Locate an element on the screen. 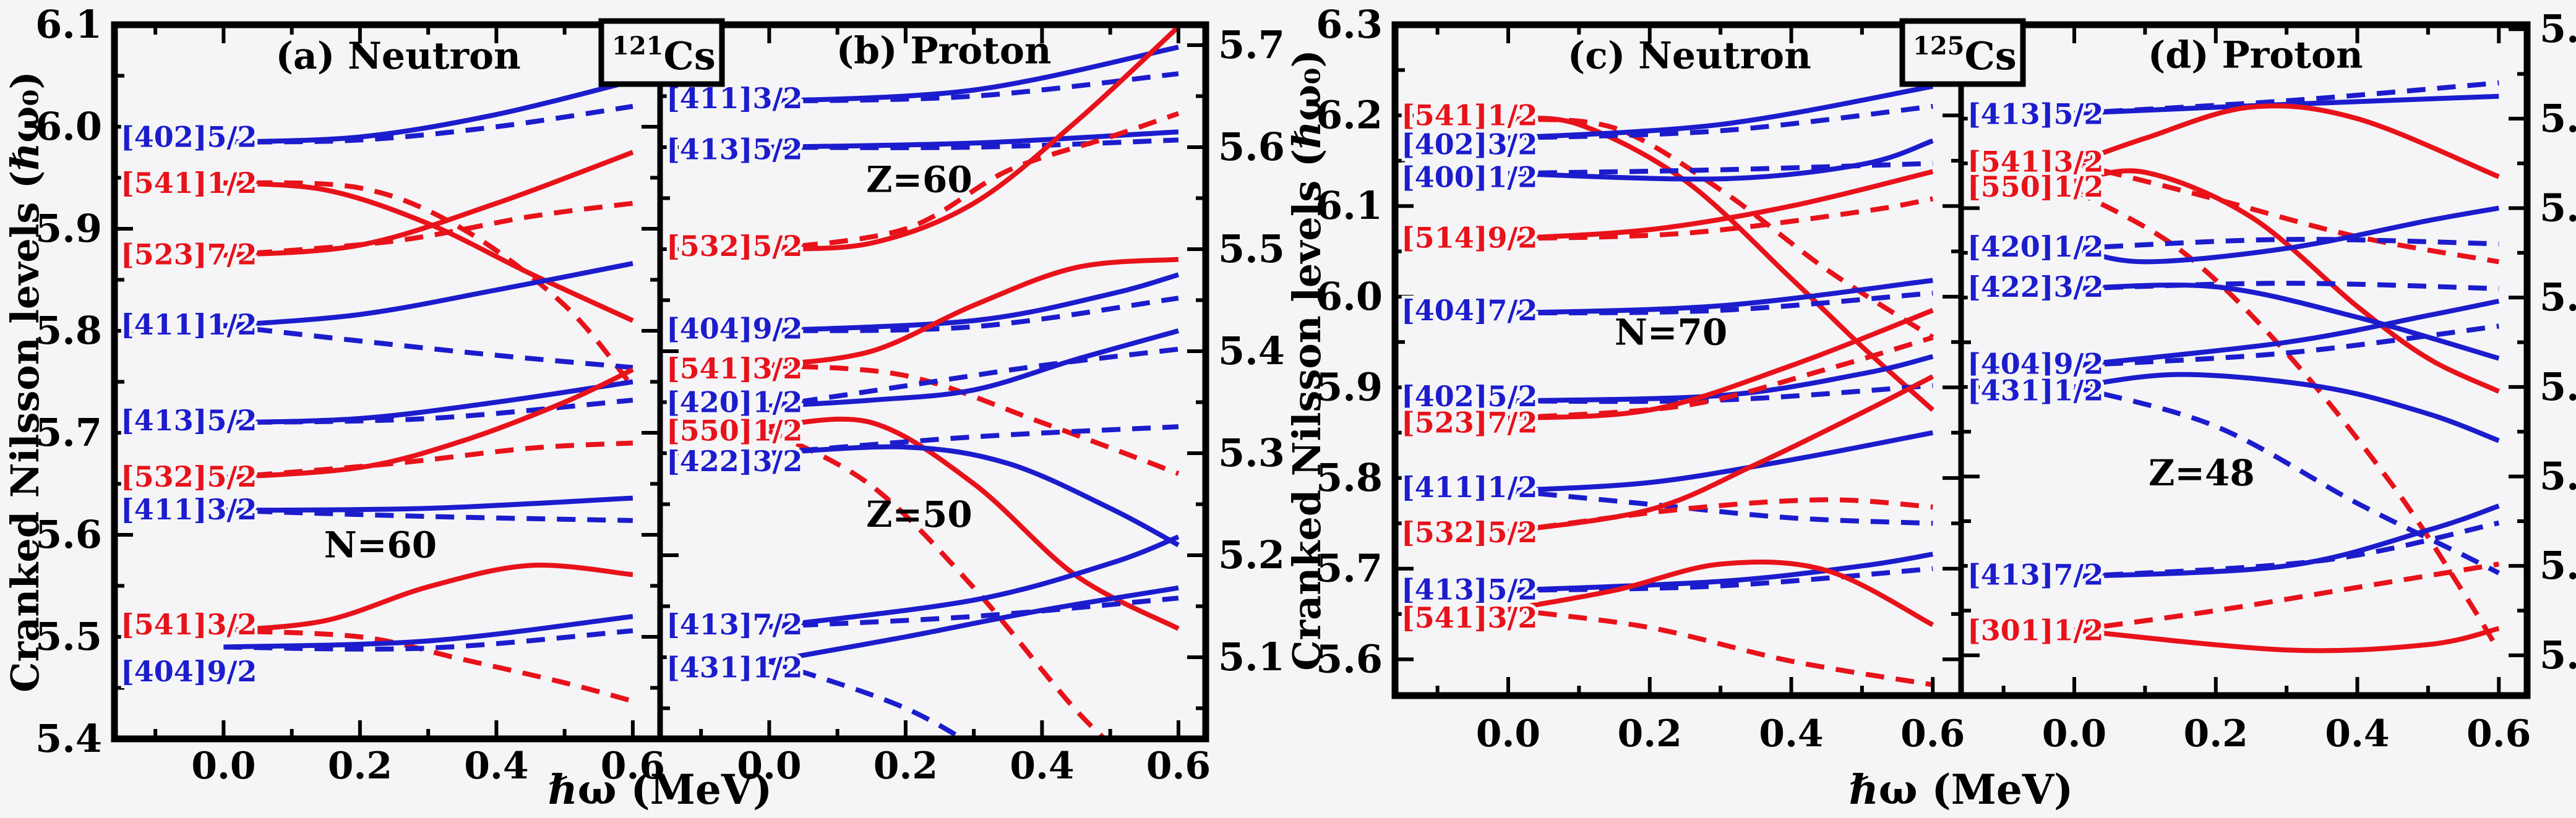  level-d-[301]1/2-dashed is located at coordinates (2286, 597).